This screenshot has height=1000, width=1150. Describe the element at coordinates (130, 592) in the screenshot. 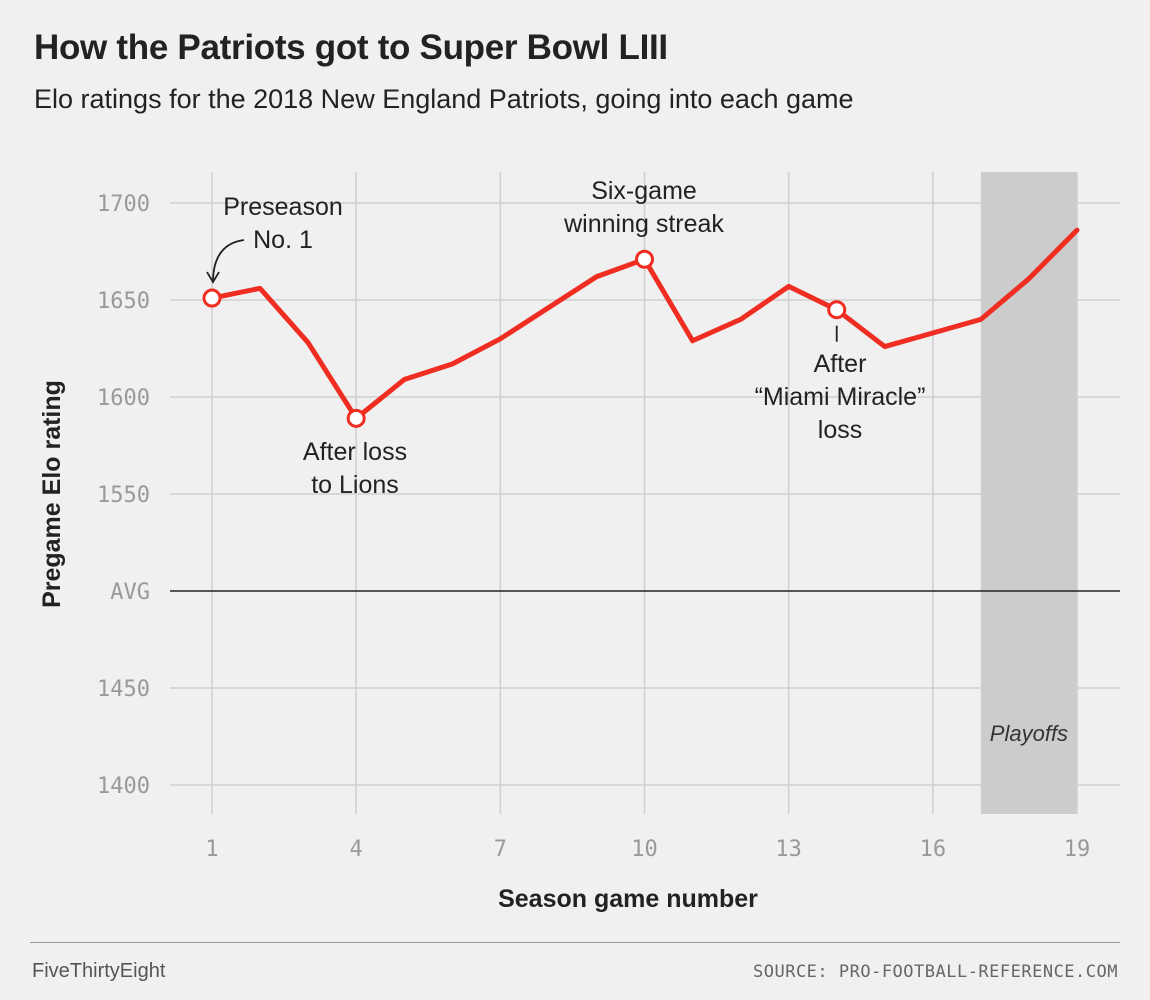

I see `y-tick-label: AVG` at that location.